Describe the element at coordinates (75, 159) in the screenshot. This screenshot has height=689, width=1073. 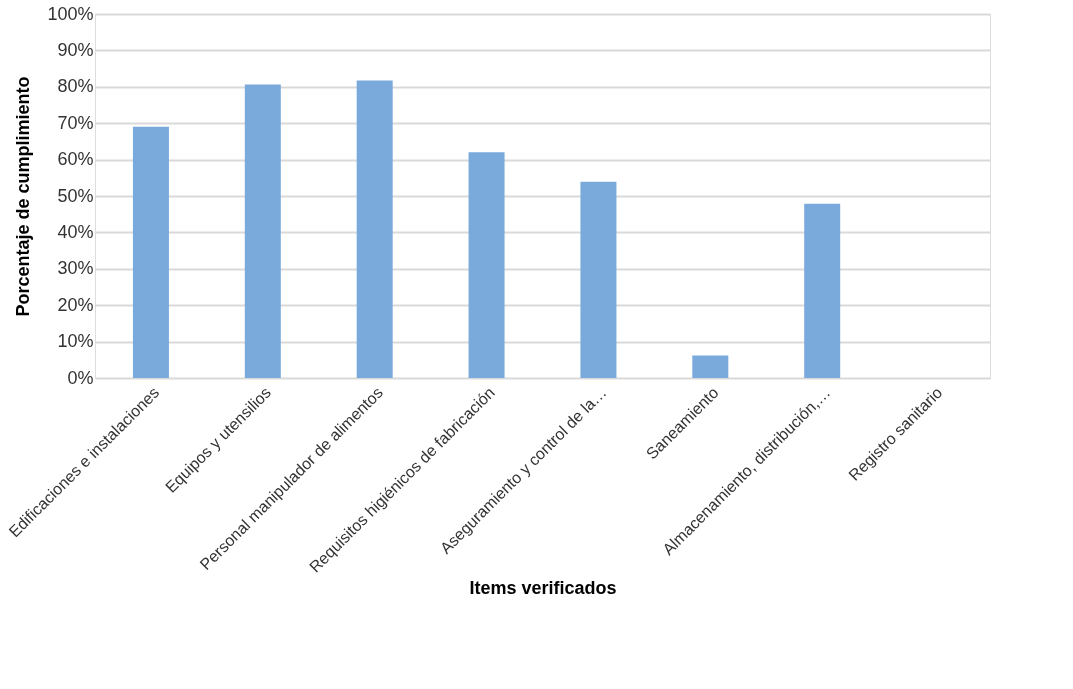
I see `y-tick-label: 60%` at that location.